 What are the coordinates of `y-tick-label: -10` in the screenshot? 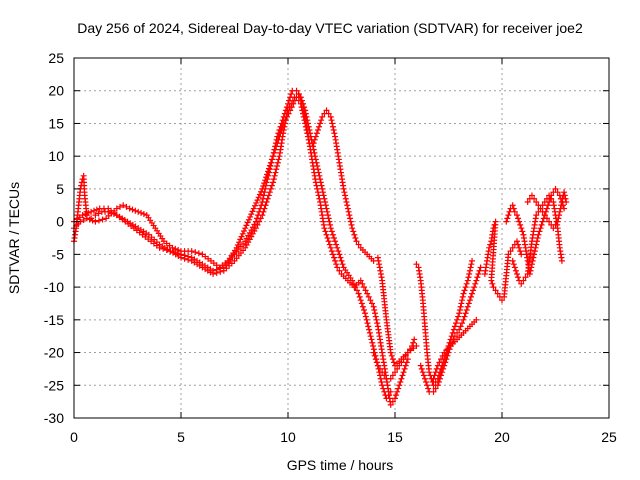 It's located at (54, 287).